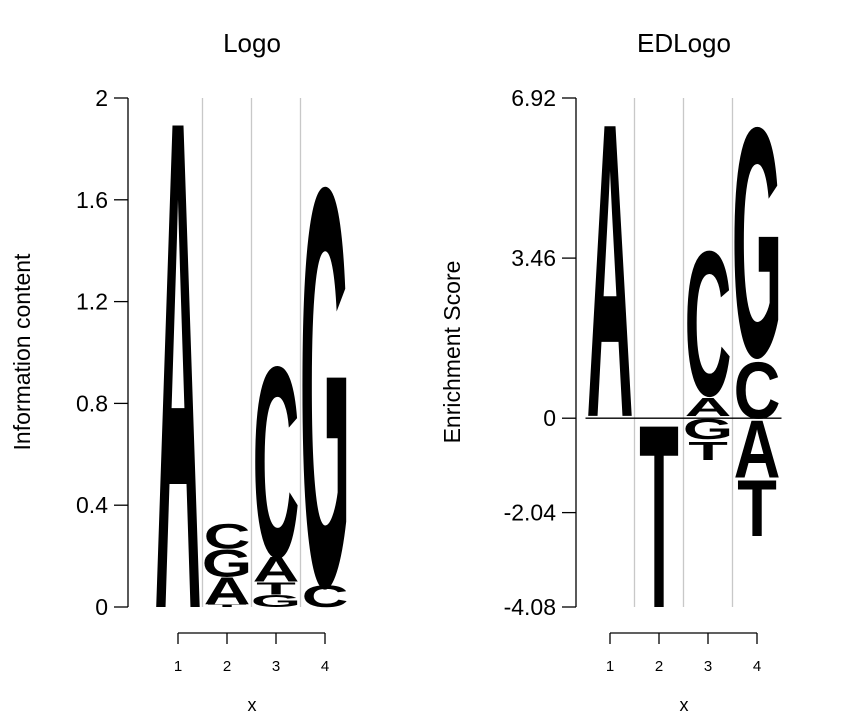  What do you see at coordinates (452, 352) in the screenshot?
I see `edlogo-ylabel: Enrichment Score` at bounding box center [452, 352].